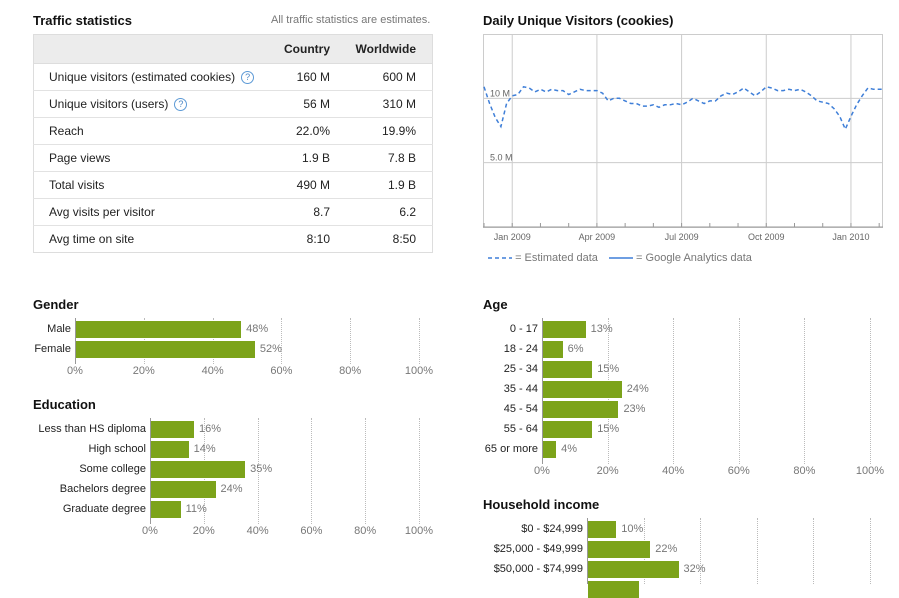 The height and width of the screenshot is (598, 899). Describe the element at coordinates (389, 104) in the screenshot. I see `worldwide-value: 310 M` at that location.